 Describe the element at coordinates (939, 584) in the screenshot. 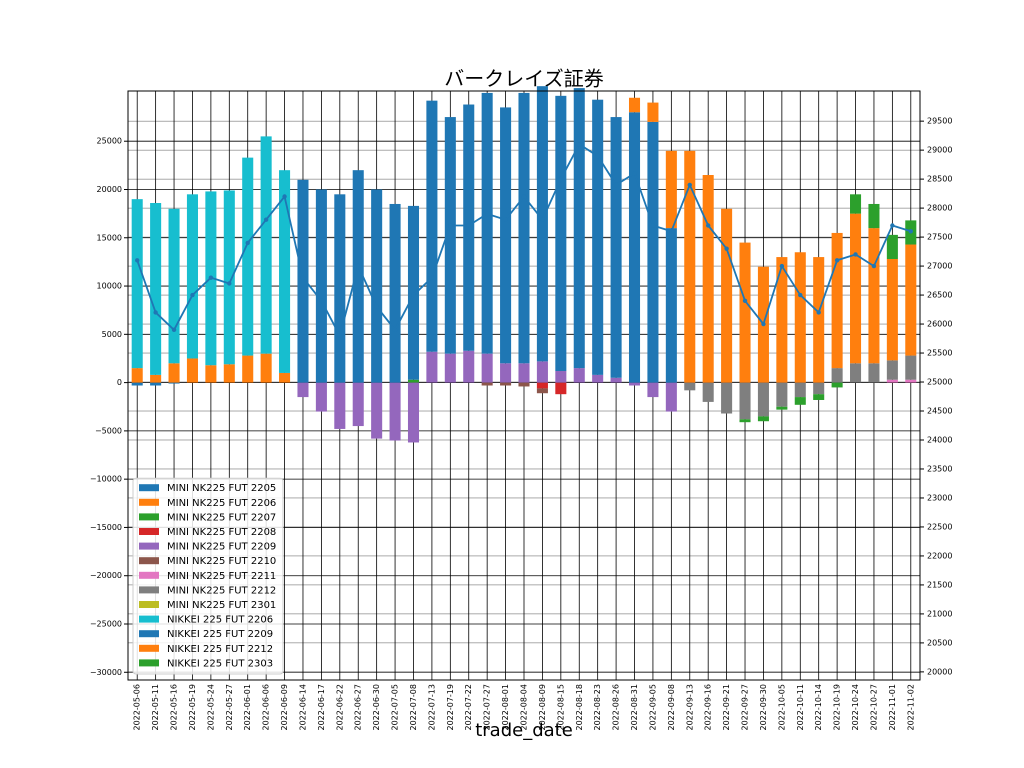

I see `y2-tick-label: 21500` at that location.